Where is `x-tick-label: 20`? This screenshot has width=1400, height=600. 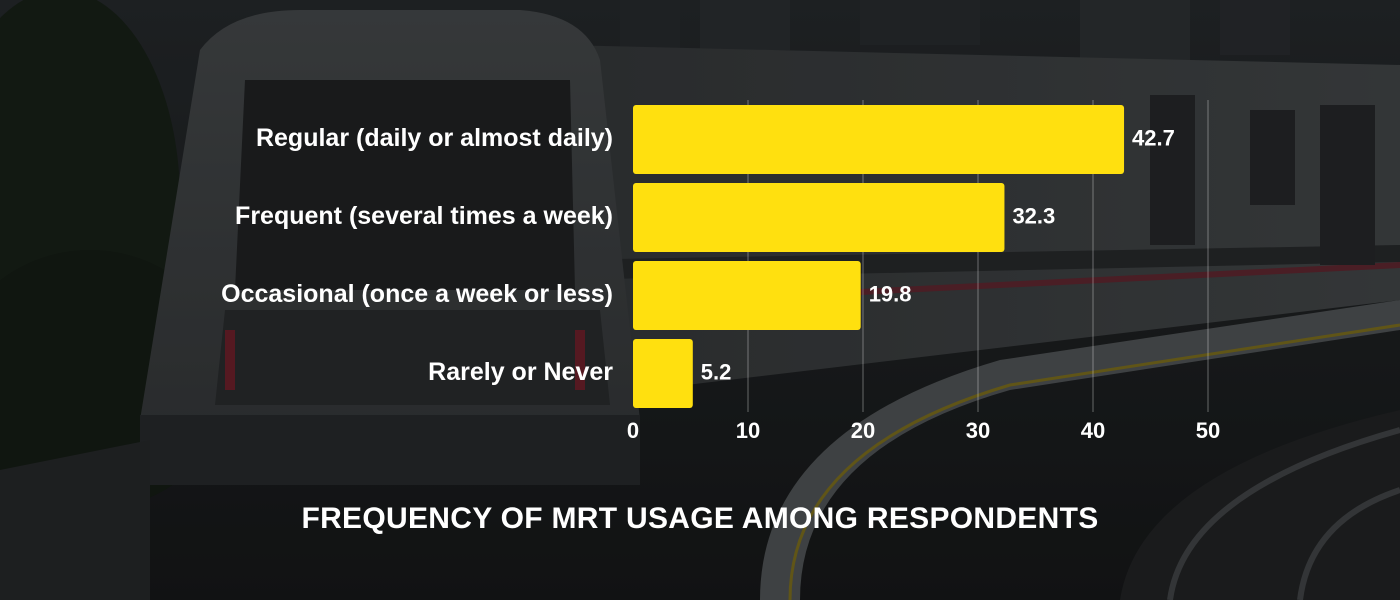
x-tick-label: 20 is located at coordinates (863, 430).